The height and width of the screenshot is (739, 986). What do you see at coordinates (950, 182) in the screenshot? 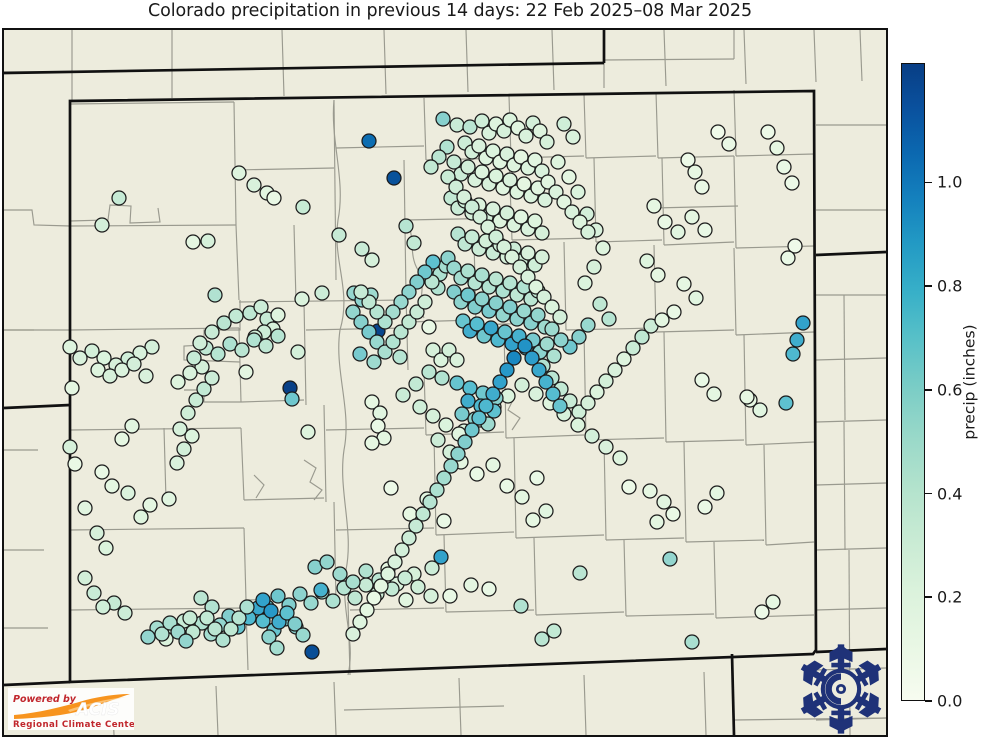
I see `colorbar-tick-label: 1.0` at bounding box center [950, 182].